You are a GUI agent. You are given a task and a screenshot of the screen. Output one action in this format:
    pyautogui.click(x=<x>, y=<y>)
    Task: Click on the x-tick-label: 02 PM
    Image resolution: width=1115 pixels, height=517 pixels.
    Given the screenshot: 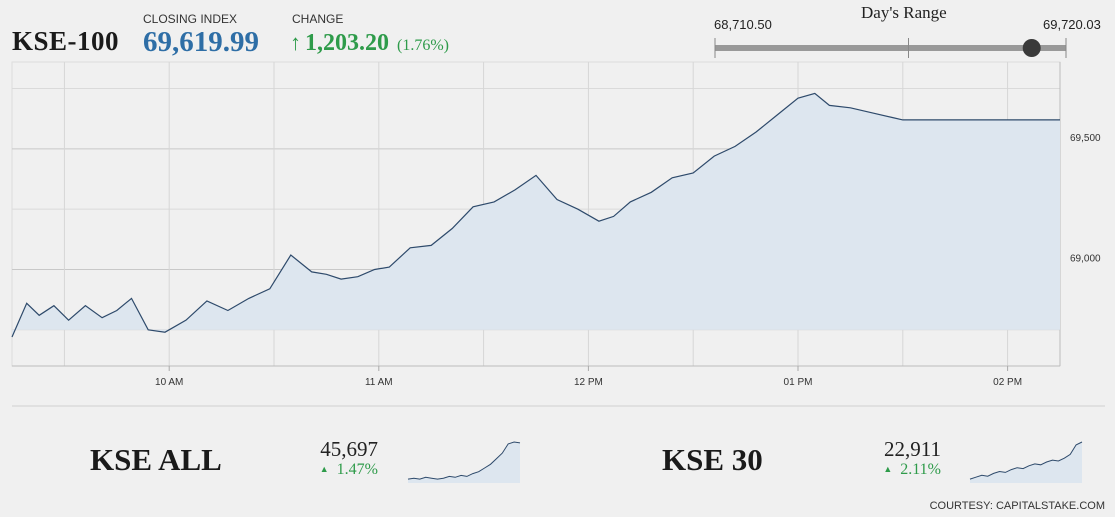 What is the action you would take?
    pyautogui.click(x=1007, y=382)
    